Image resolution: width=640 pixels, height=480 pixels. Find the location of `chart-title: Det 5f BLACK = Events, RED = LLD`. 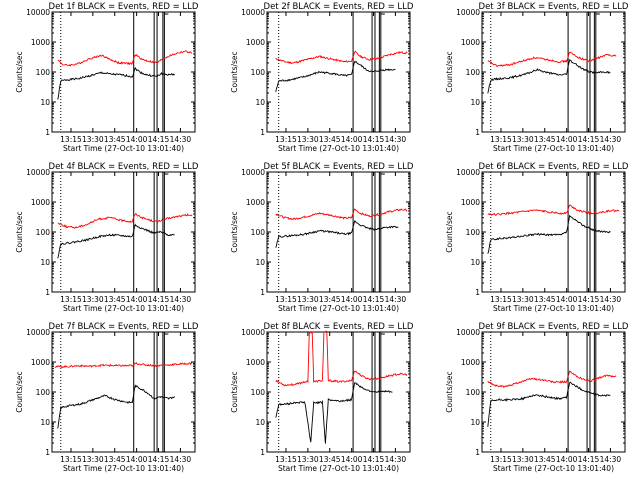

chart-title: Det 5f BLACK = Events, RED = LLD is located at coordinates (339, 167).